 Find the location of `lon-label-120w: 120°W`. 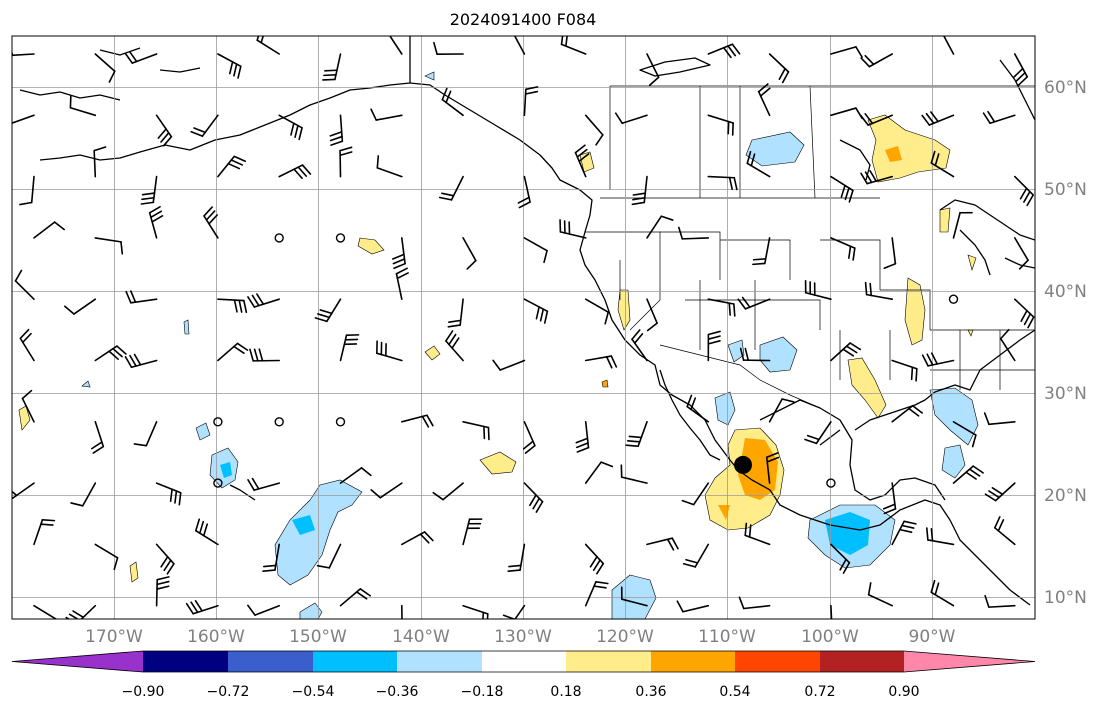

lon-label-120w: 120°W is located at coordinates (625, 637).